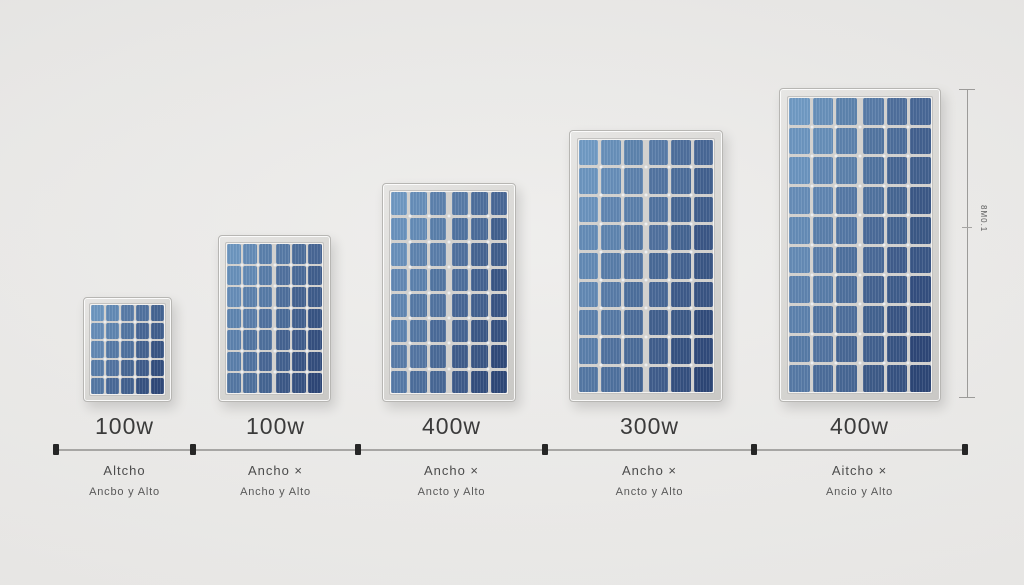  What do you see at coordinates (859, 492) in the screenshot?
I see `width-height-label: Ancio y Alto` at bounding box center [859, 492].